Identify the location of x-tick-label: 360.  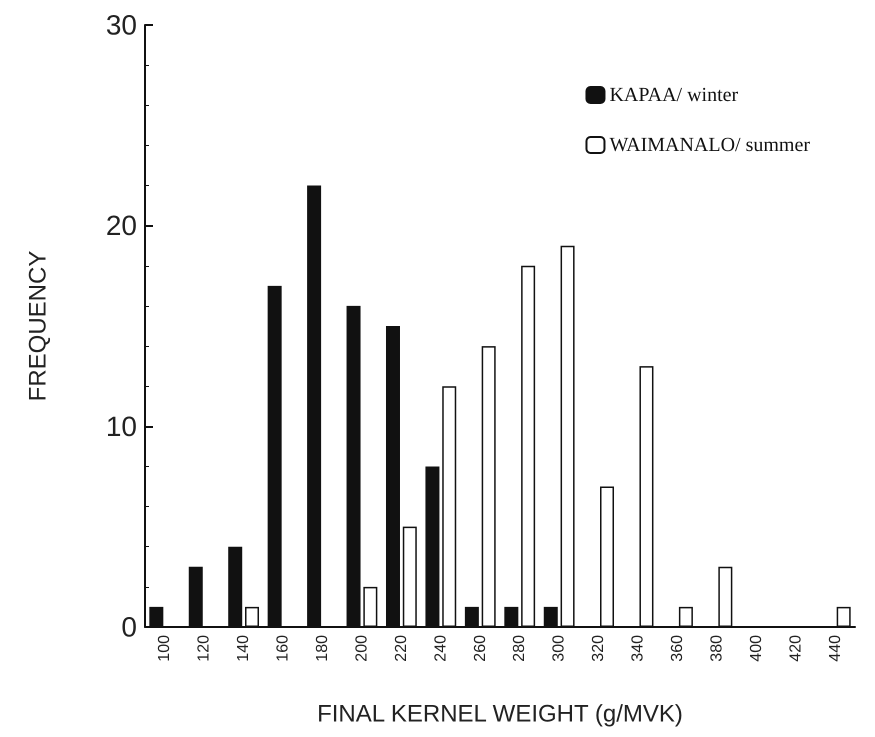
(677, 648).